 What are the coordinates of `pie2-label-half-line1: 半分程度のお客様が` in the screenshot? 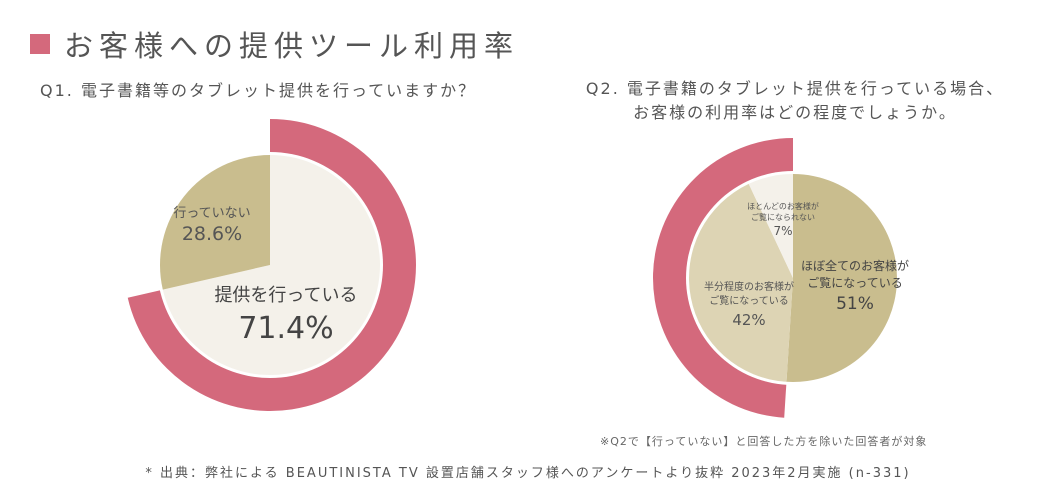 It's located at (749, 286).